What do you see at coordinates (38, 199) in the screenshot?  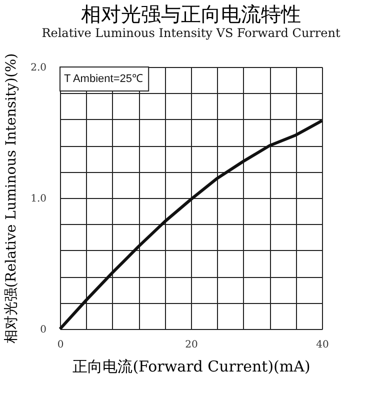 I see `y-tick-label: 1.0` at bounding box center [38, 199].